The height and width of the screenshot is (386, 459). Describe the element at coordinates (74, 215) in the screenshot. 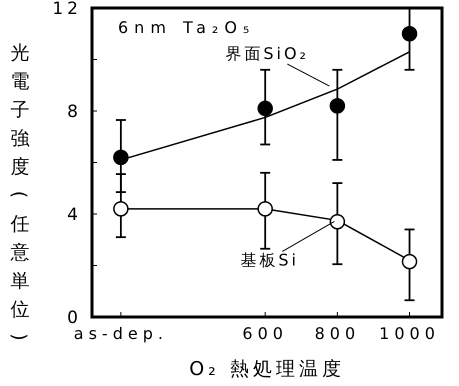

I see `y-tick-label: 4` at that location.